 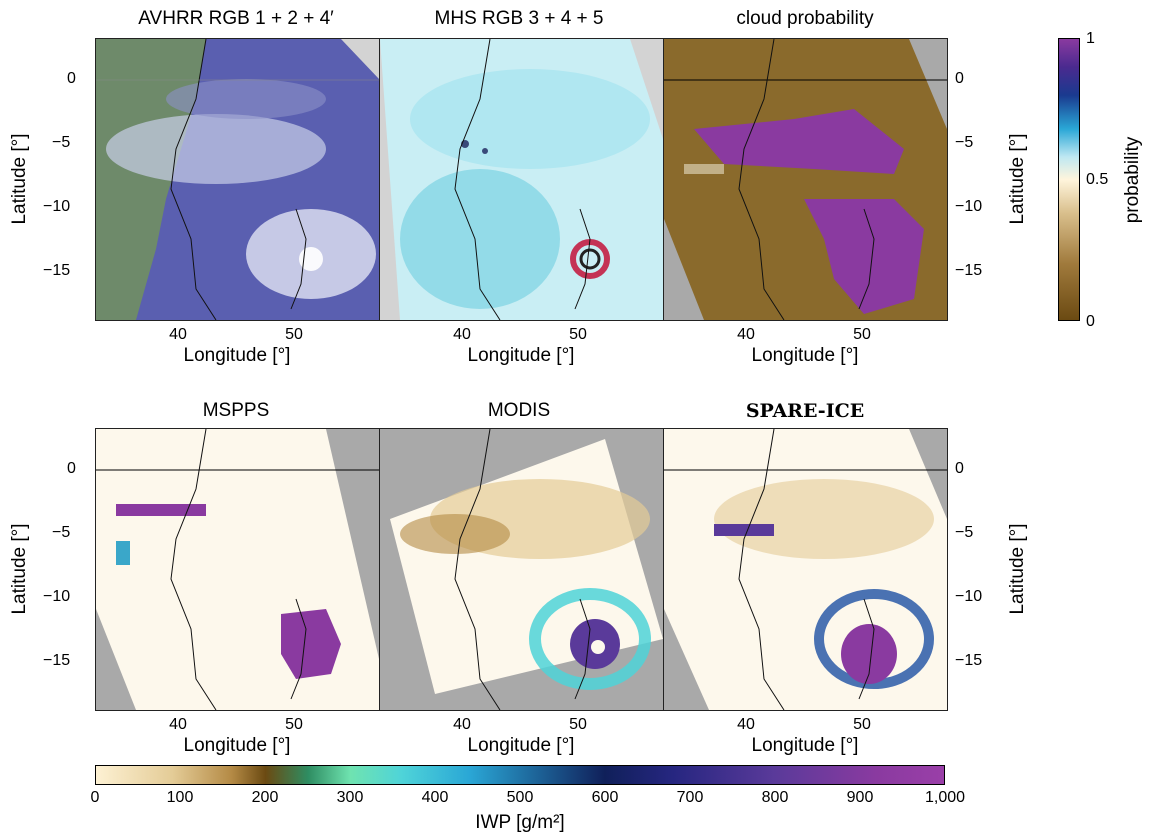 I want to click on panel-title-mspps: MSPPS, so click(x=236, y=410).